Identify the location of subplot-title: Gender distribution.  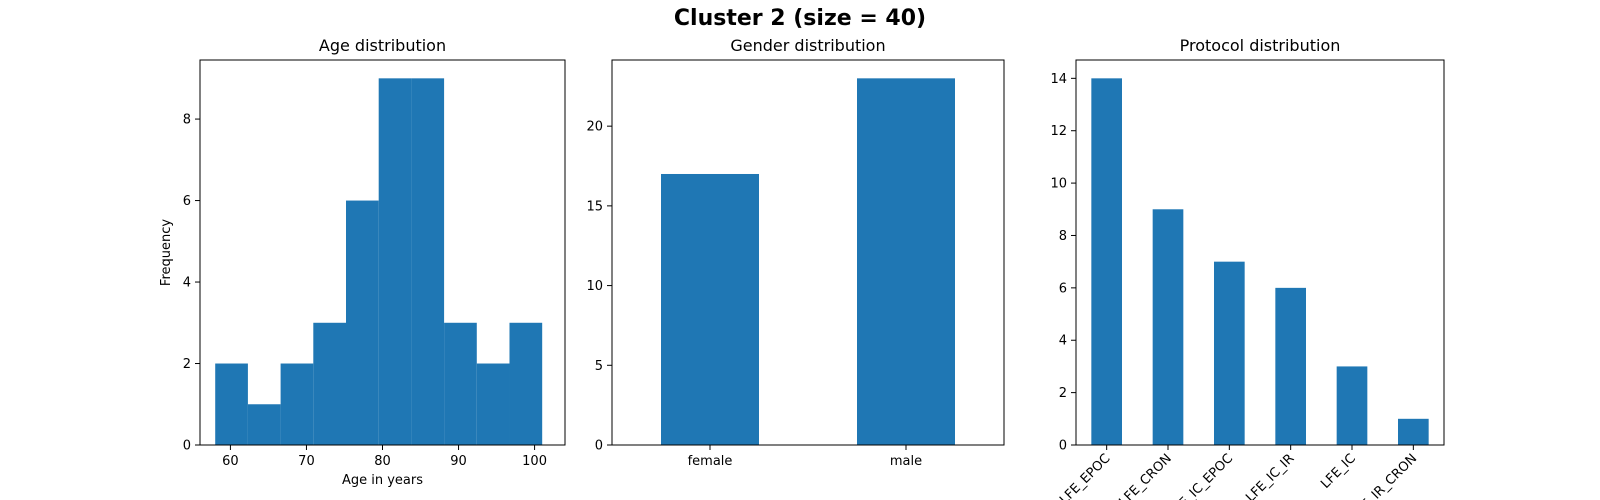
(807, 45).